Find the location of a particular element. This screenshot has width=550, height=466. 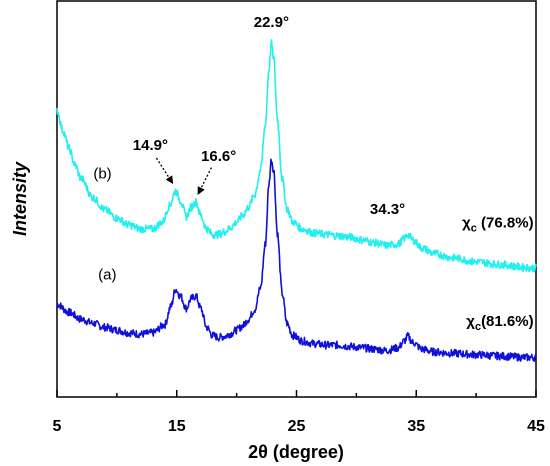

x-tick-label: 35 is located at coordinates (416, 426).